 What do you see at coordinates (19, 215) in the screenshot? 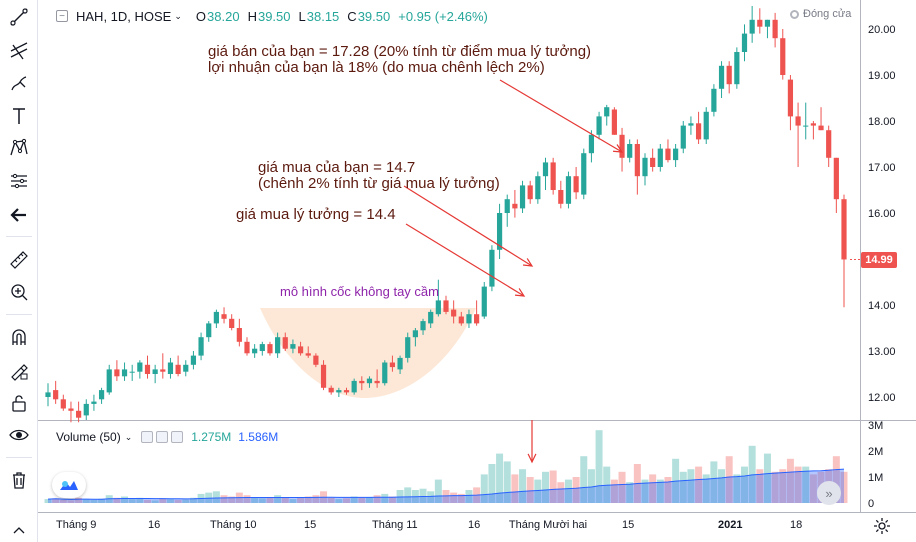
I see `back-arrow-icon` at bounding box center [19, 215].